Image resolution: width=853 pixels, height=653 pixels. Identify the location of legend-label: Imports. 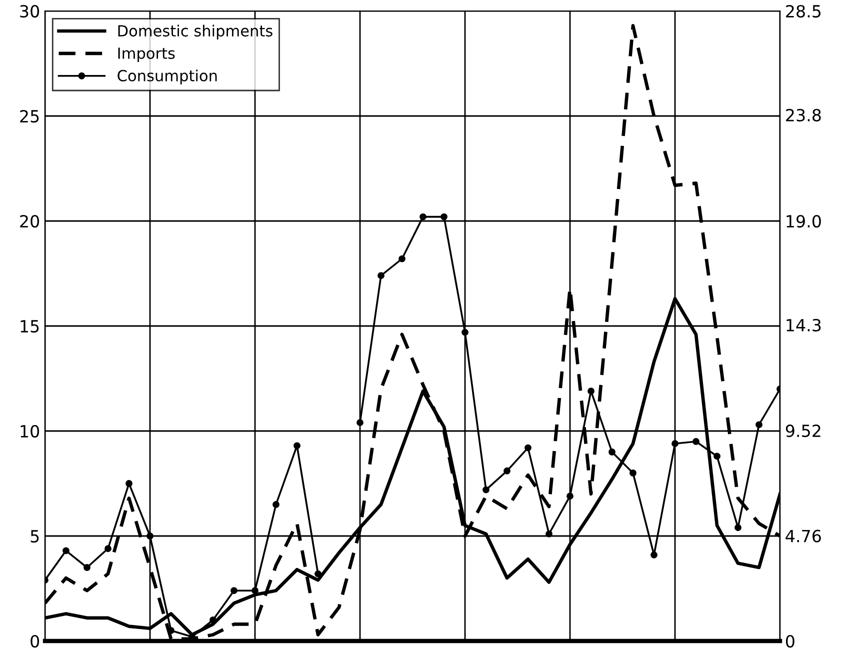
(146, 55).